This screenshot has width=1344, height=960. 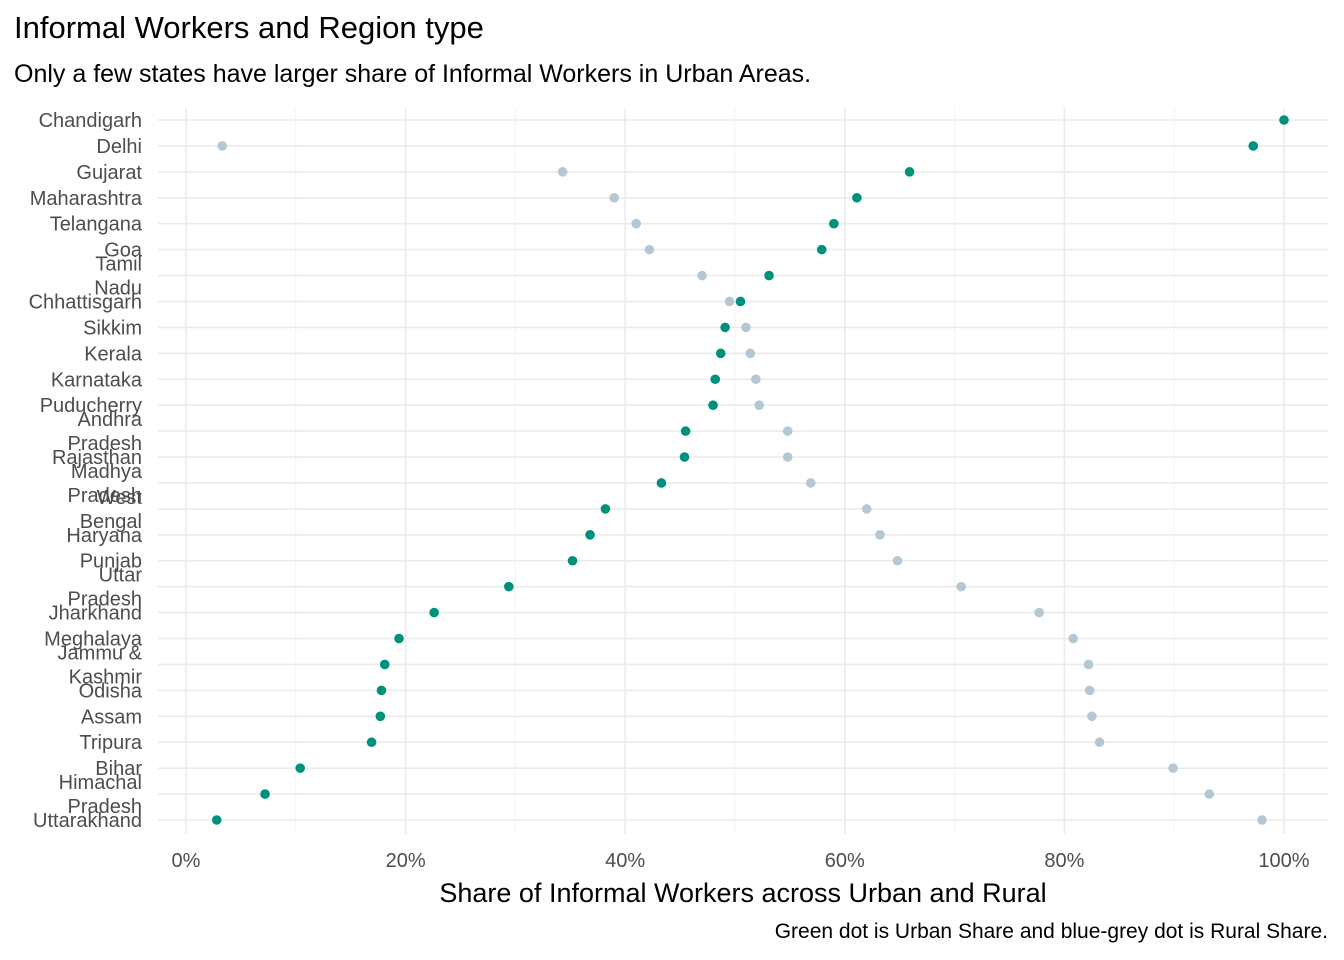 What do you see at coordinates (105, 588) in the screenshot?
I see `y-tick-label: Uttar Pradesh` at bounding box center [105, 588].